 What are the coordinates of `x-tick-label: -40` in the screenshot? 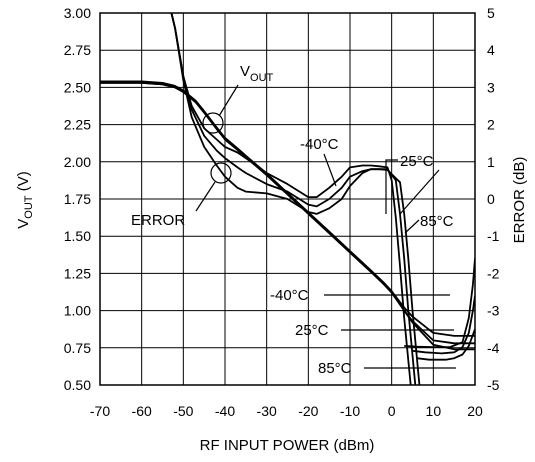 It's located at (225, 411).